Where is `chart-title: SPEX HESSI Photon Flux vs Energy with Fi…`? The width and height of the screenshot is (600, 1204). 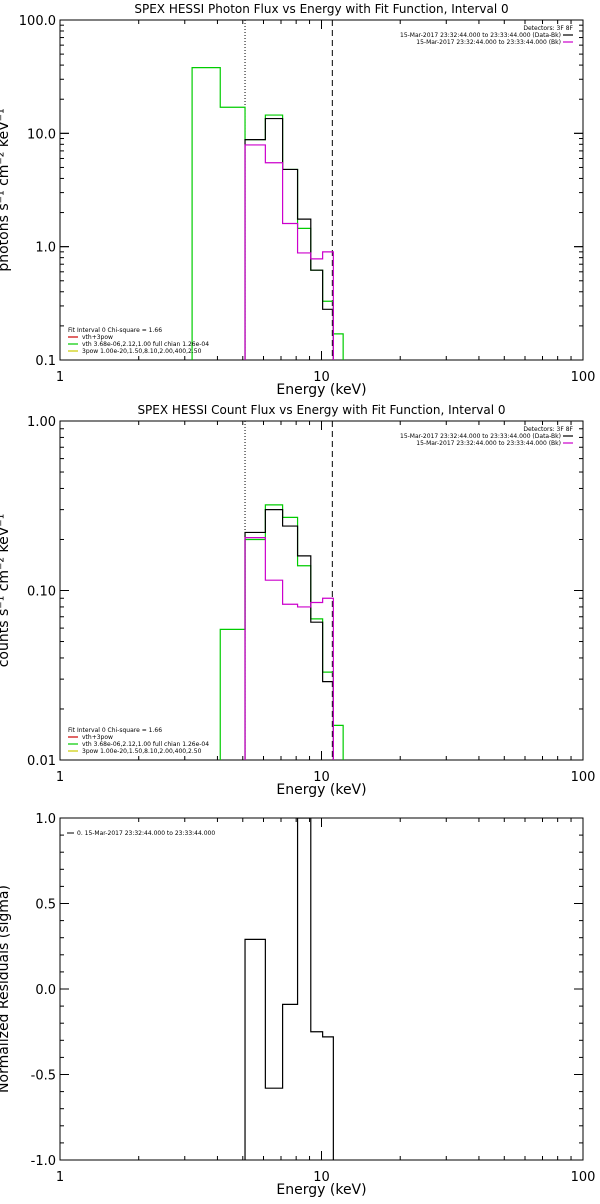
chart-title: SPEX HESSI Photon Flux vs Energy with Fi… is located at coordinates (321, 9).